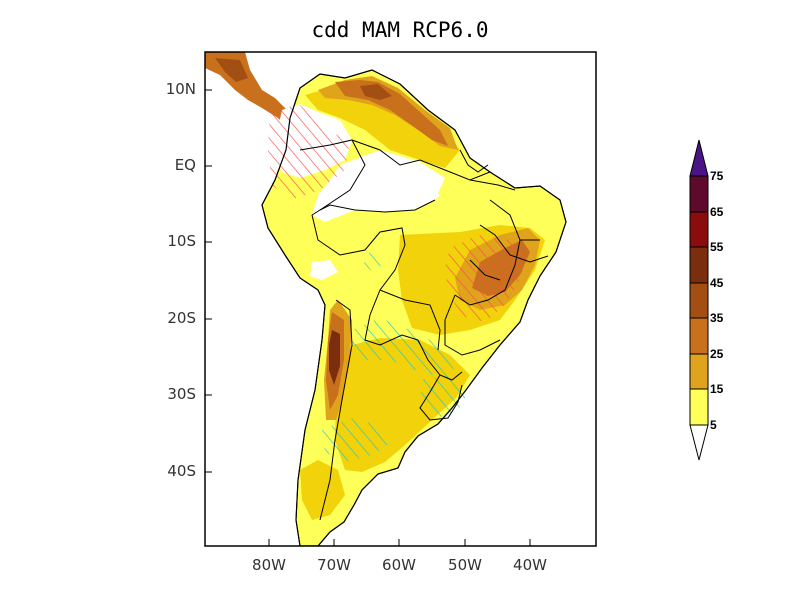 The height and width of the screenshot is (600, 800). Describe the element at coordinates (717, 176) in the screenshot. I see `colorbar-label-75: 75` at that location.